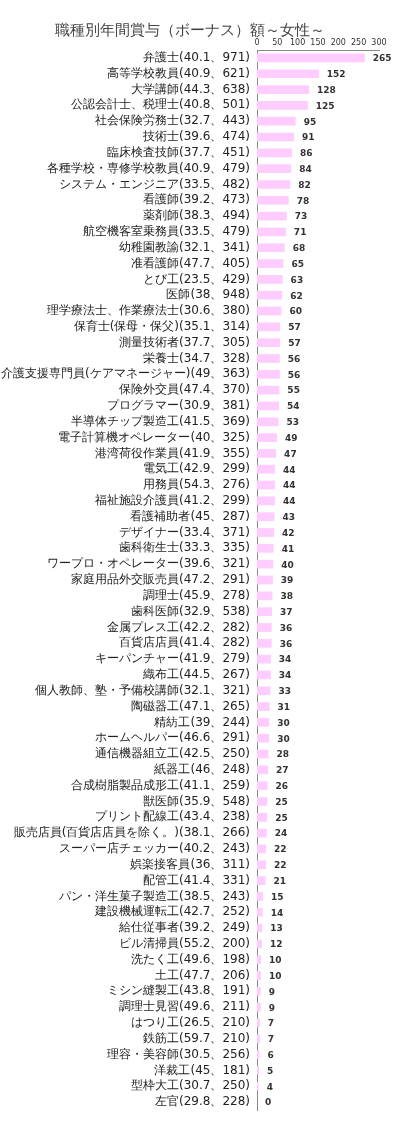 The height and width of the screenshot is (1122, 399). Describe the element at coordinates (190, 1085) in the screenshot. I see `y-tick-label: 型枠大工(30.7、250)` at that location.